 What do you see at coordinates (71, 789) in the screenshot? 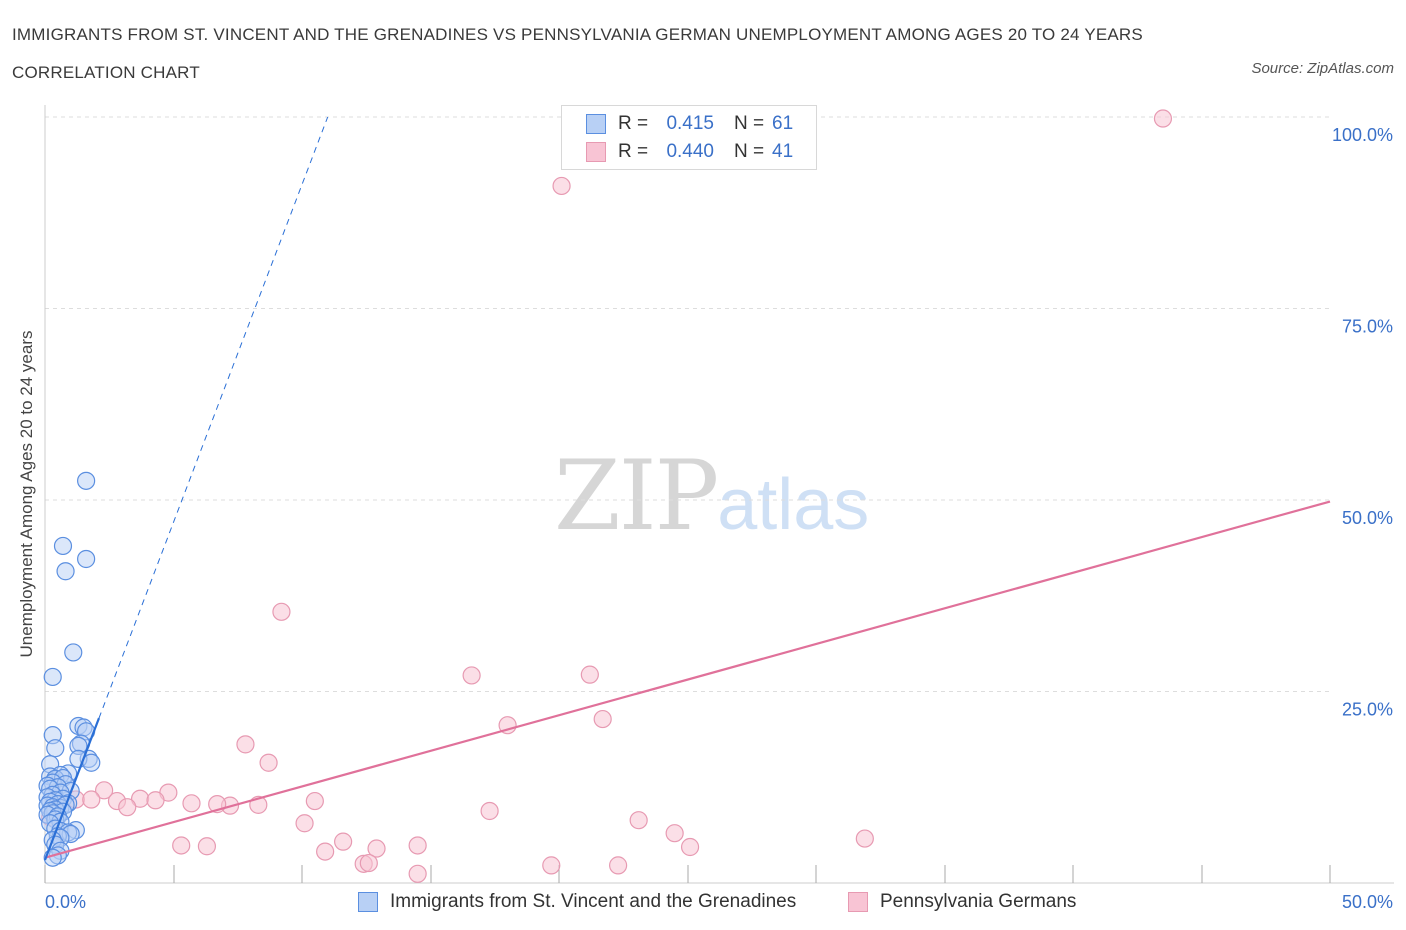
I see `trend-line-st-vincent-solid` at bounding box center [71, 789].